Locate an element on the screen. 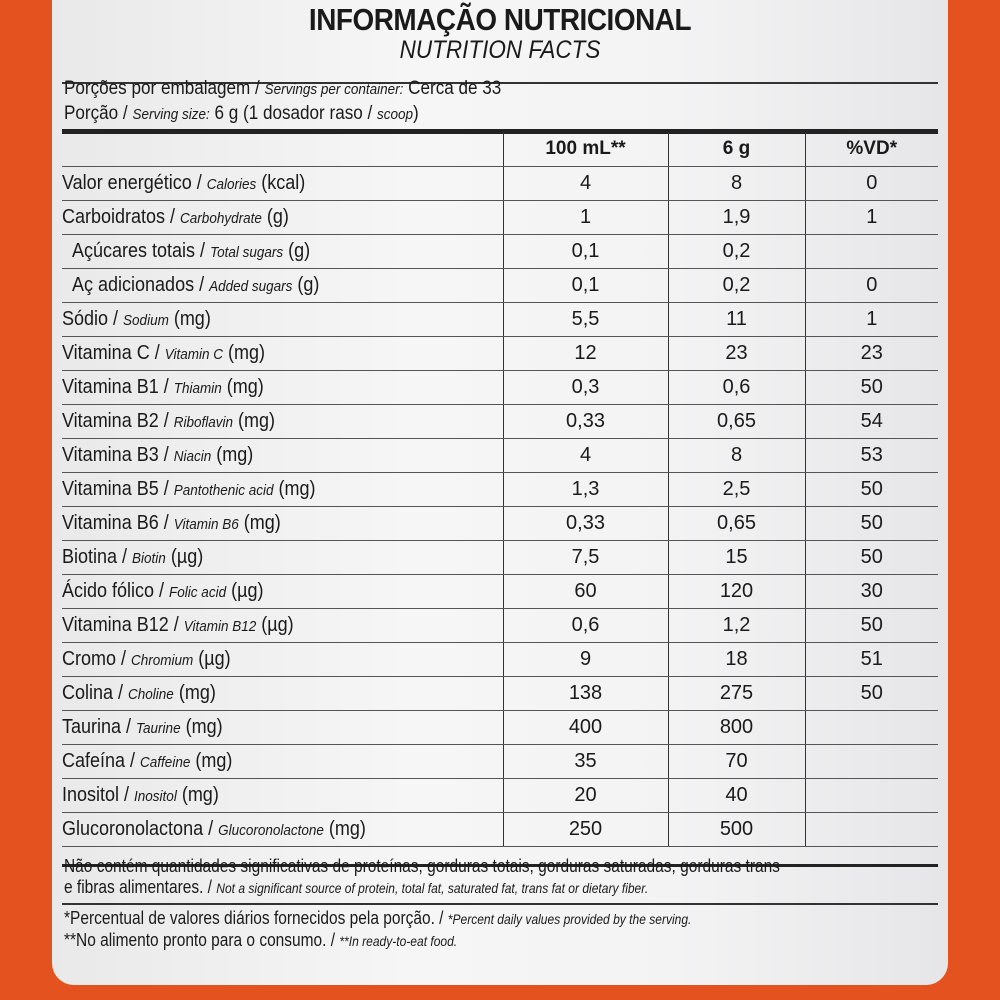 The image size is (1000, 1000). nutrient-label: Inositol / Inositol (mg) is located at coordinates (282, 795).